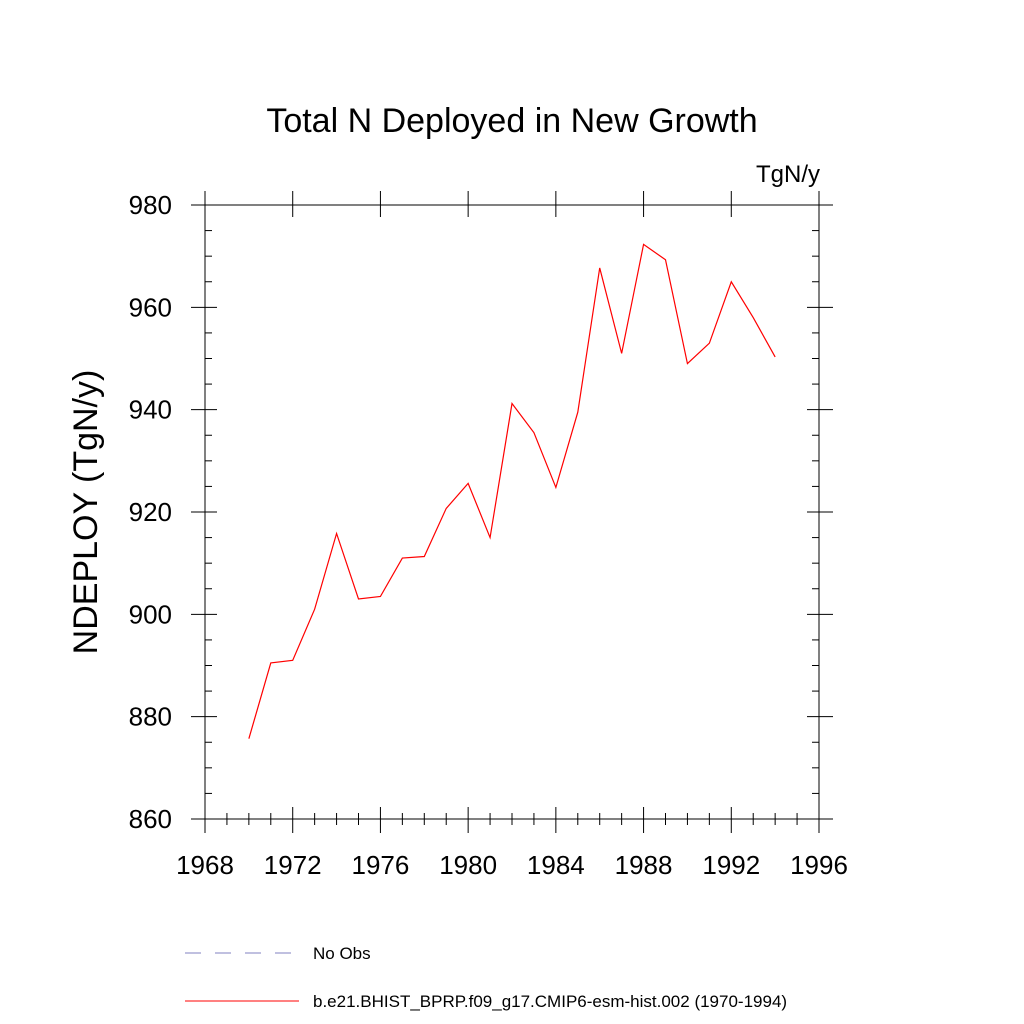 This screenshot has width=1024, height=1024. What do you see at coordinates (511, 121) in the screenshot?
I see `chart-title: Total N Deployed in New Growth` at bounding box center [511, 121].